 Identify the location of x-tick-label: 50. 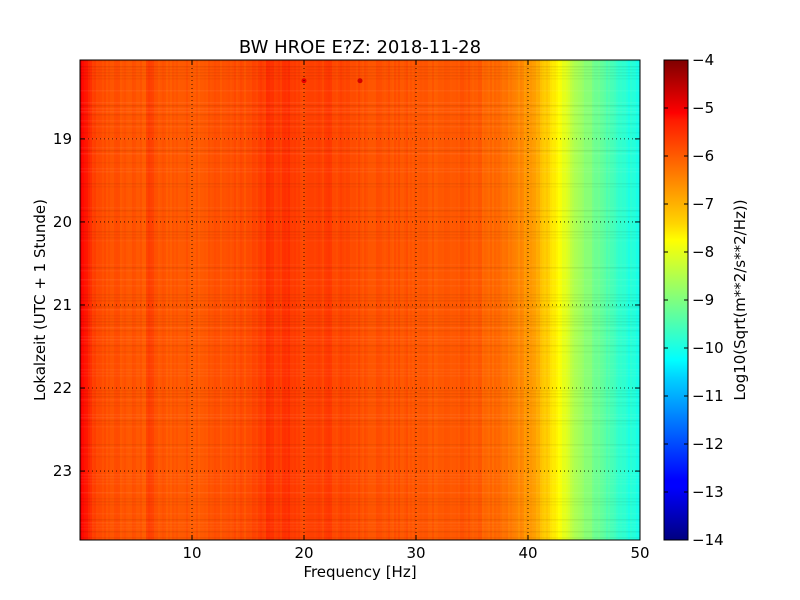
(639, 553).